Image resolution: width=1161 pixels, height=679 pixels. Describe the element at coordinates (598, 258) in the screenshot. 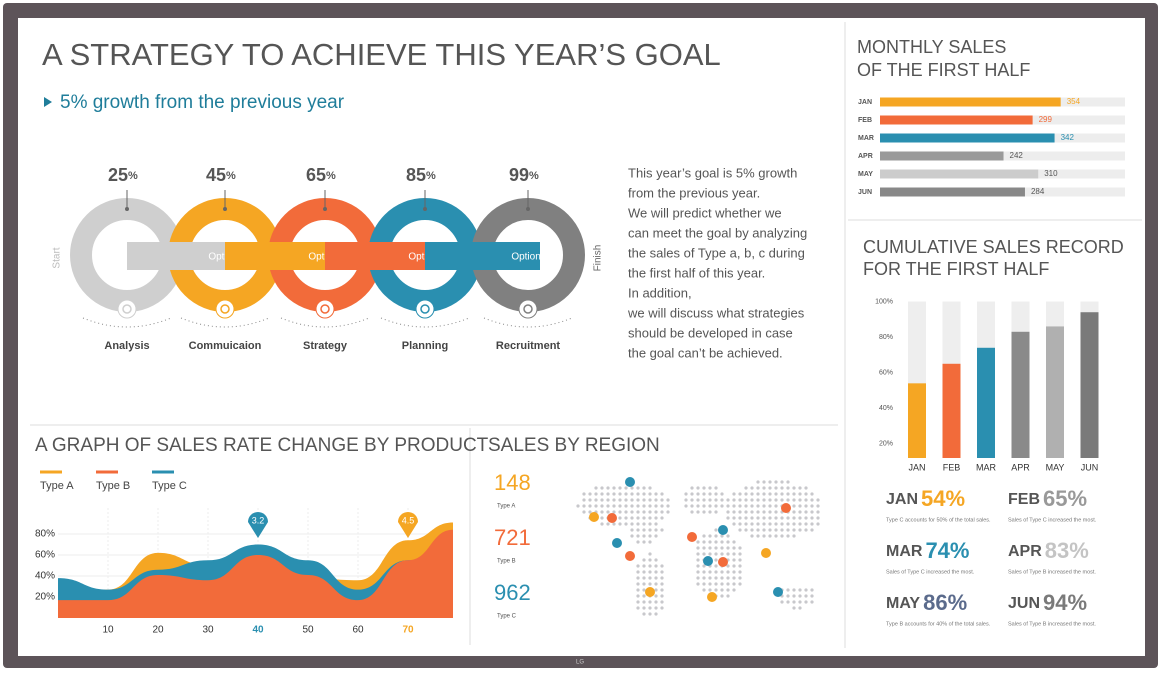

I see `finish-label: Finish` at that location.